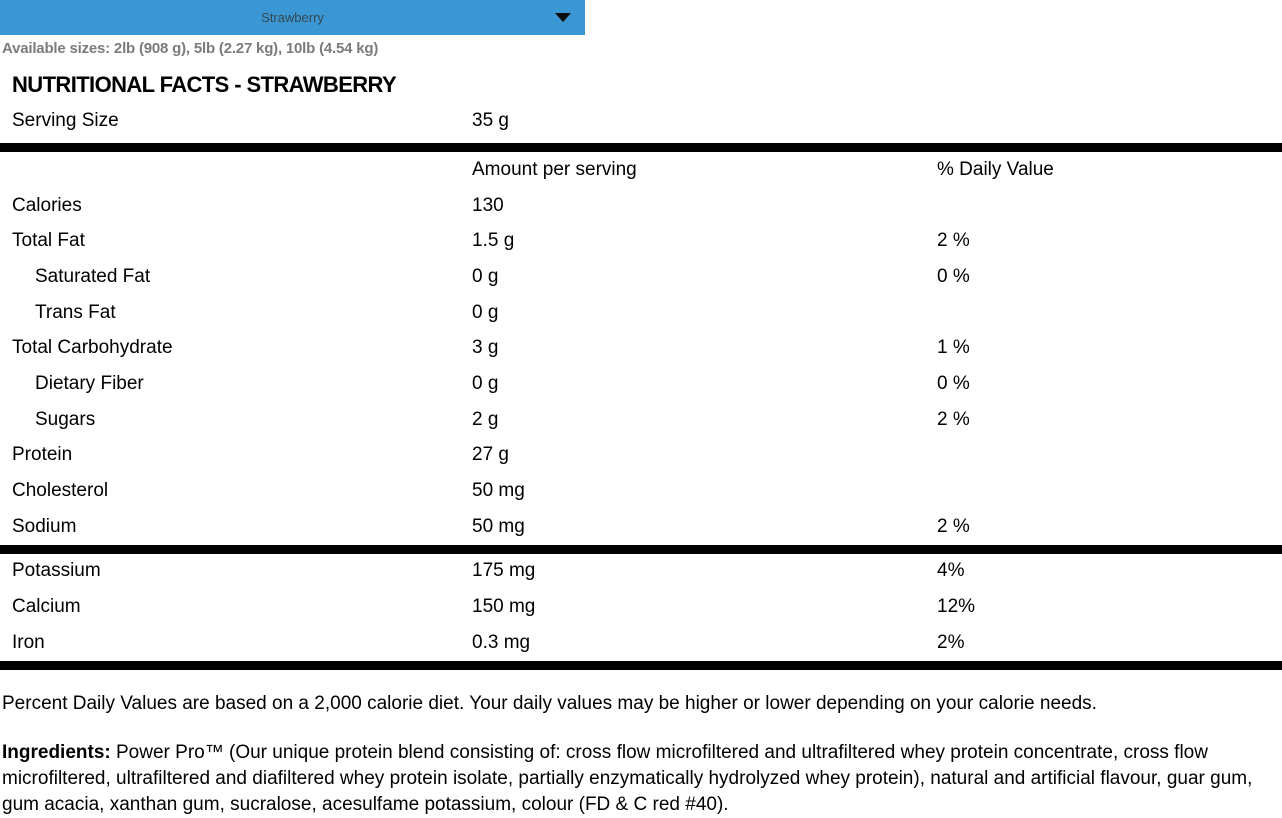 The image size is (1282, 818). I want to click on serving-size-row: Serving Size 35 g, so click(641, 120).